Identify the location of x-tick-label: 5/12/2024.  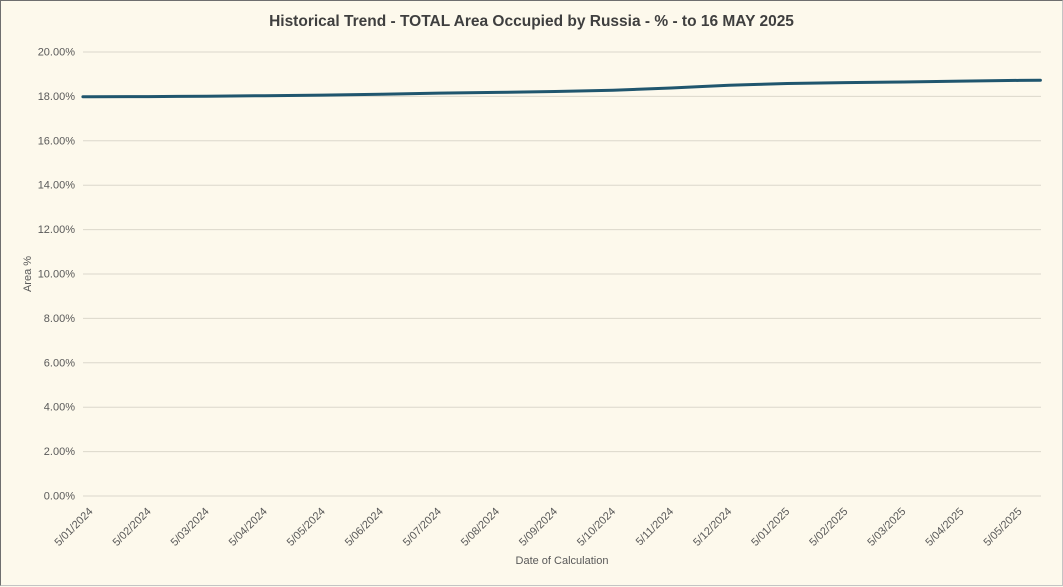
(712, 527).